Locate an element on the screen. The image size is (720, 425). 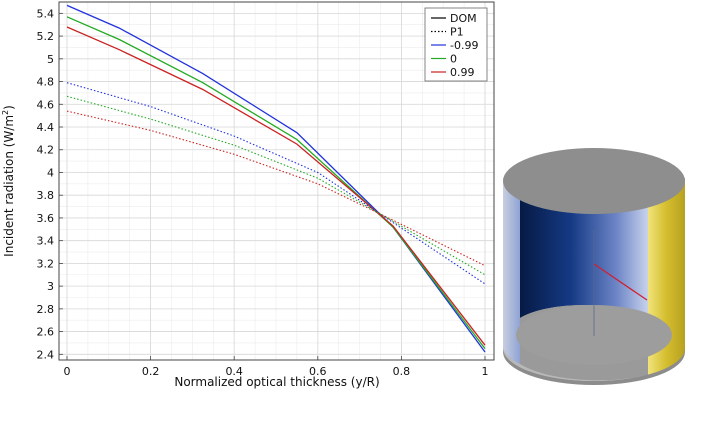
y-tick-label: 3.6 is located at coordinates (46, 218).